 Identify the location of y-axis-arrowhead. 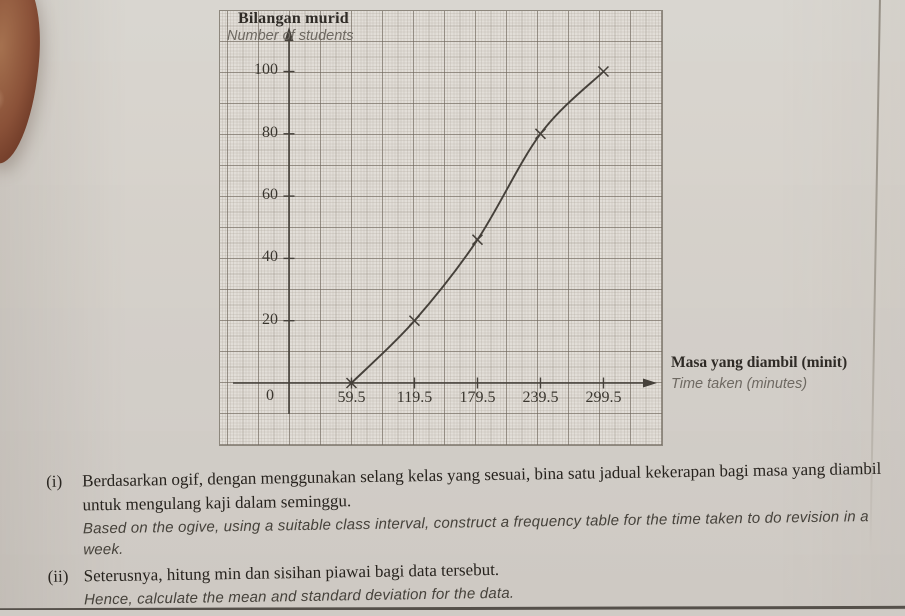
(289, 34).